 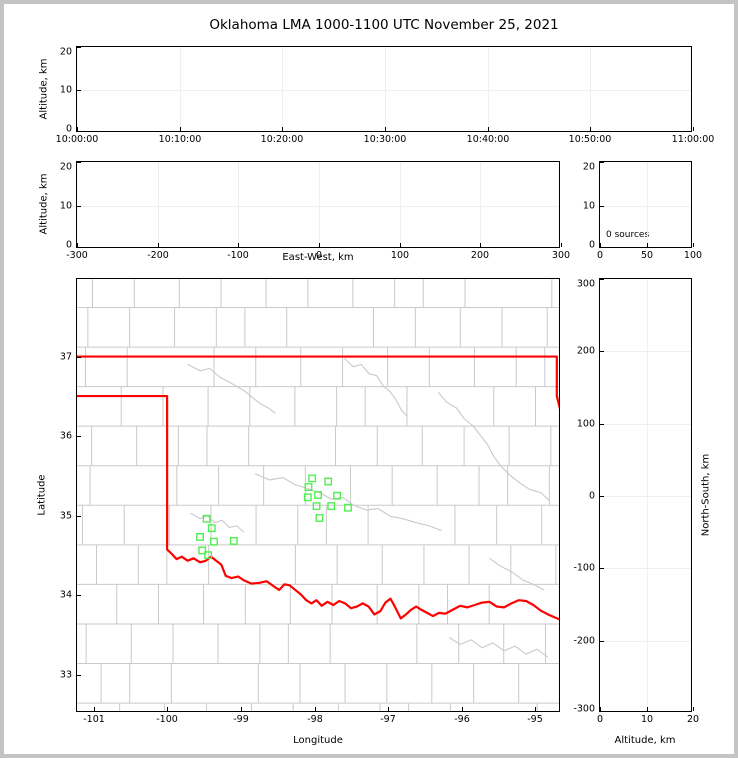 What do you see at coordinates (180, 139) in the screenshot?
I see `x-tick-label: 10:10:00` at bounding box center [180, 139].